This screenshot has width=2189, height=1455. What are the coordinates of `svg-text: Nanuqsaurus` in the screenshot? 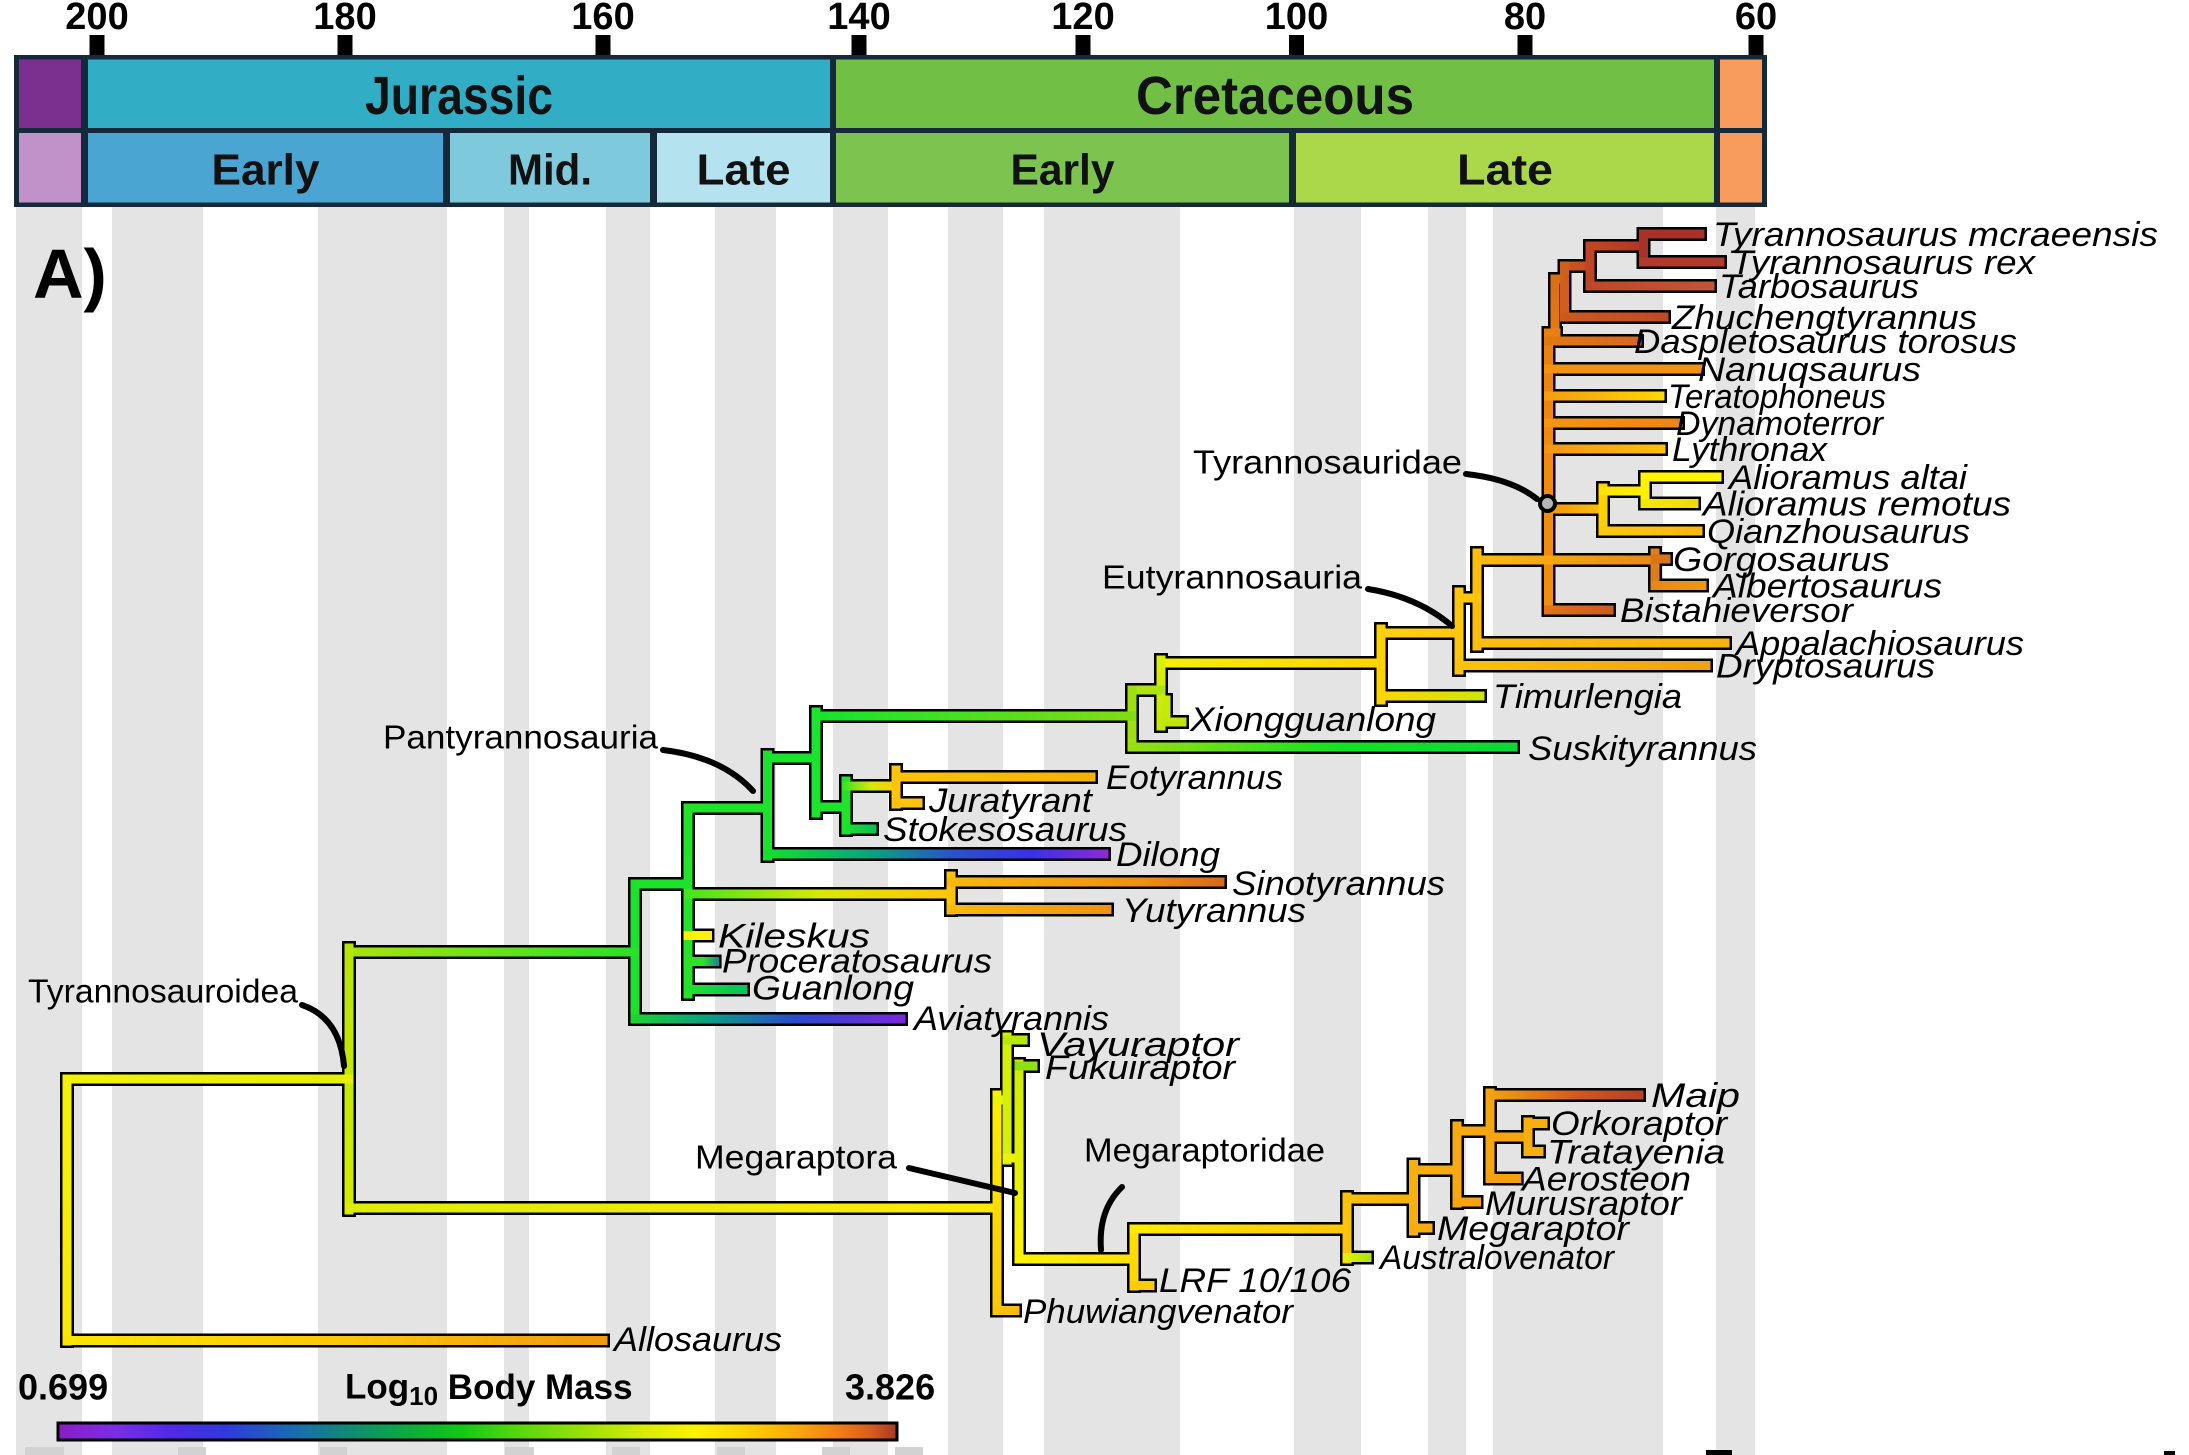 It's located at (1809, 370).